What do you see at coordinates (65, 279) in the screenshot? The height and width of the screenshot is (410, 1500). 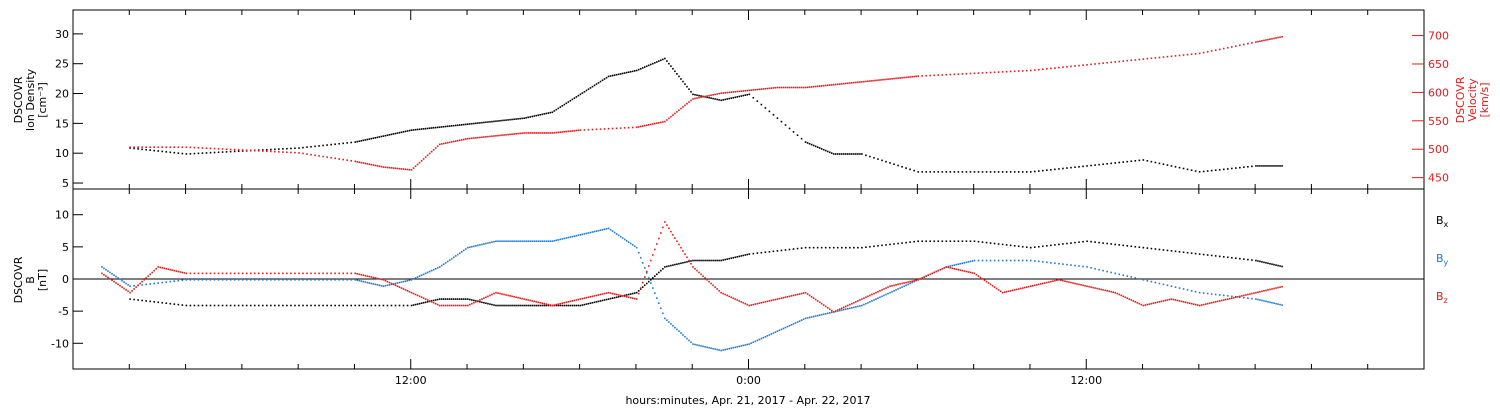 I see `bottom-left-tick-label: 0` at bounding box center [65, 279].